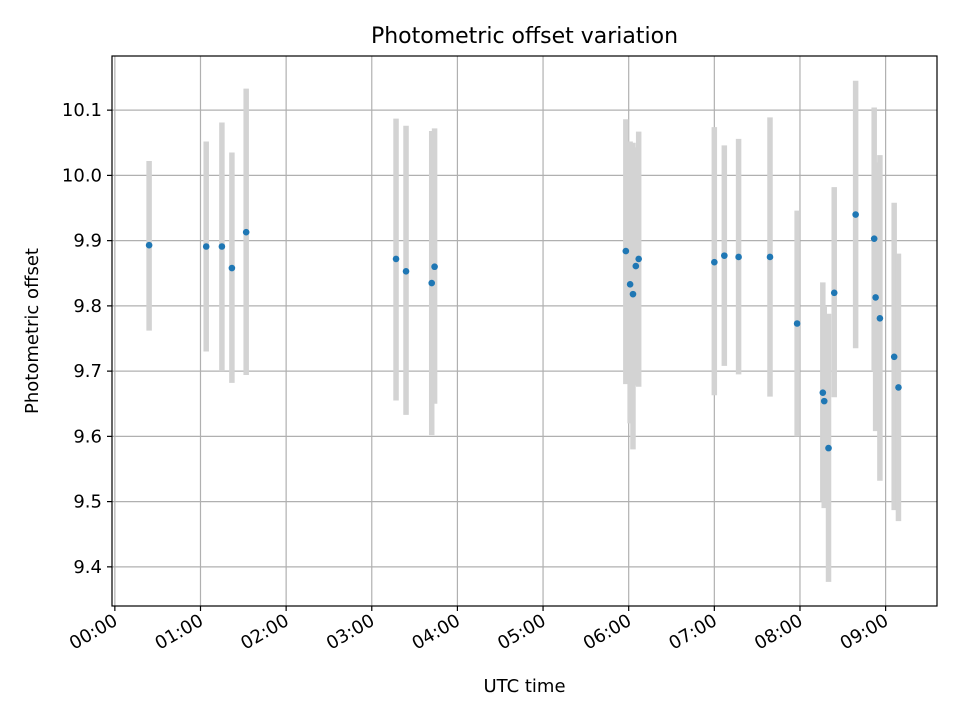 The width and height of the screenshot is (960, 720). What do you see at coordinates (87, 371) in the screenshot?
I see `y-tick-label: 9.7` at bounding box center [87, 371].